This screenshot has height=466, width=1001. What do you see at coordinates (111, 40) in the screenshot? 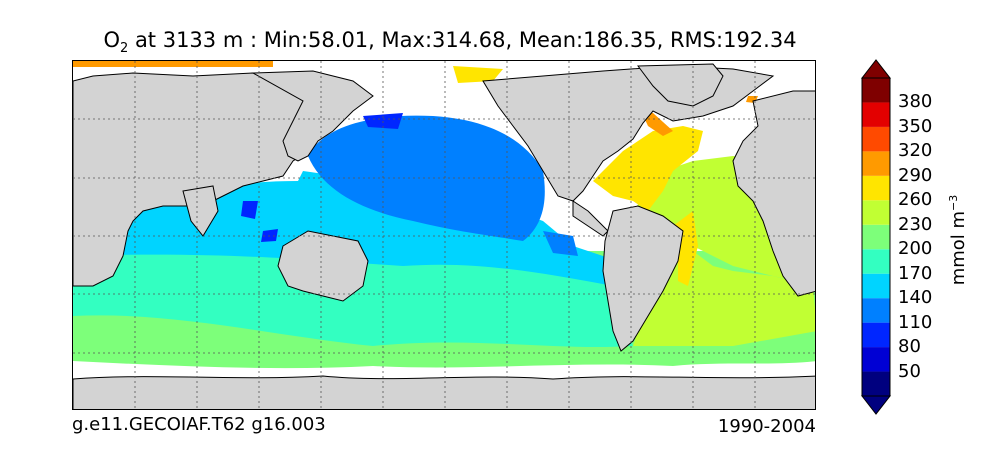
I see `title-symbol: O` at bounding box center [111, 40].